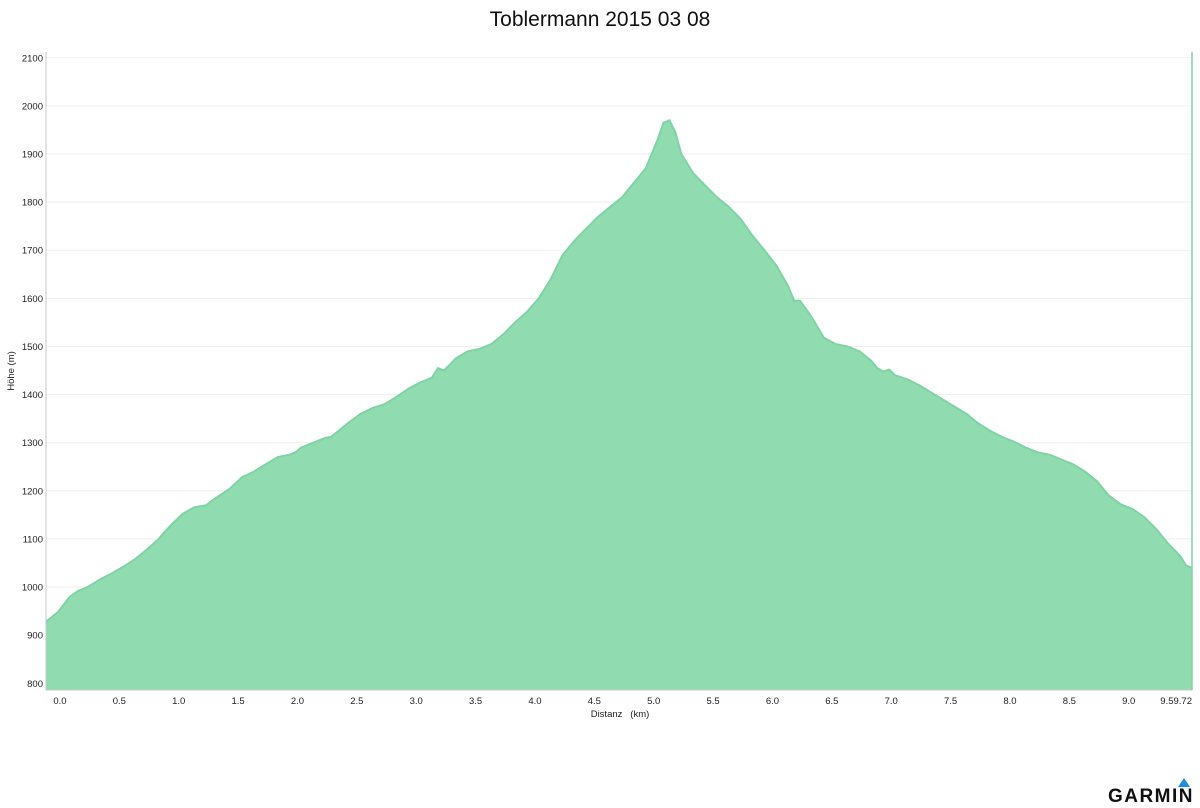  Describe the element at coordinates (712, 701) in the screenshot. I see `x-tick-label: 5.5` at that location.